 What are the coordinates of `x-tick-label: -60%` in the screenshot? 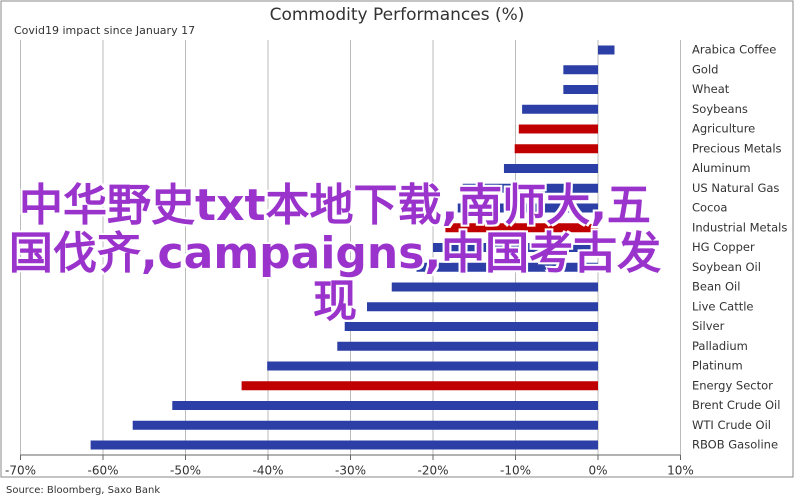 It's located at (102, 471).